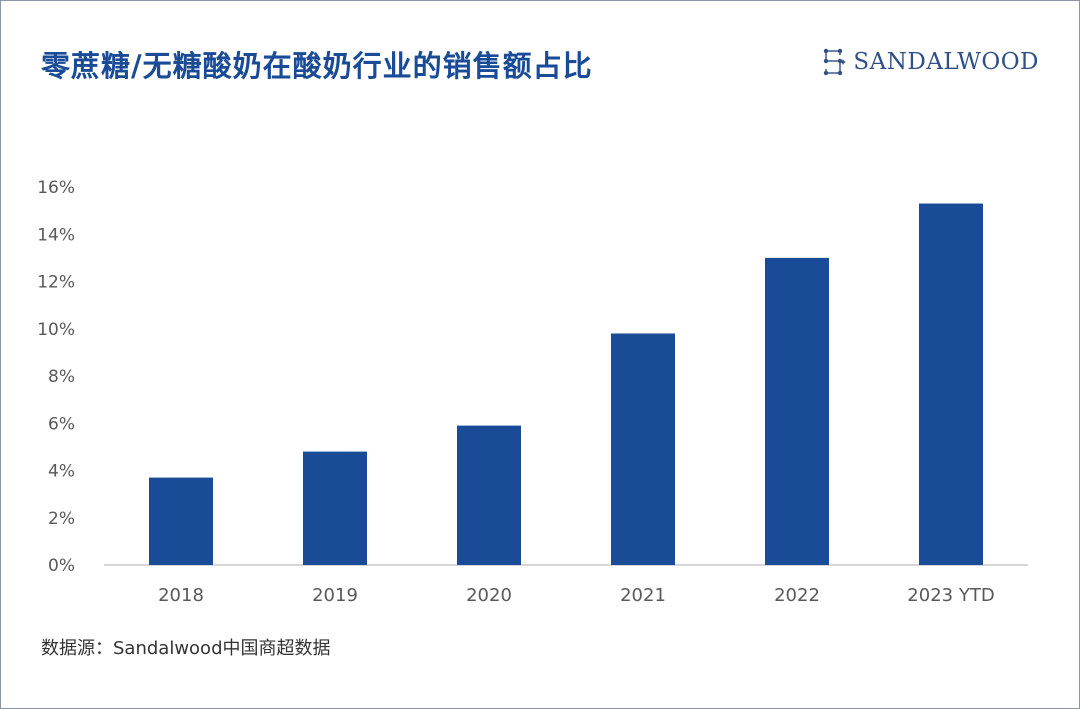  Describe the element at coordinates (946, 62) in the screenshot. I see `logo-text: SANDALWOOD` at that location.